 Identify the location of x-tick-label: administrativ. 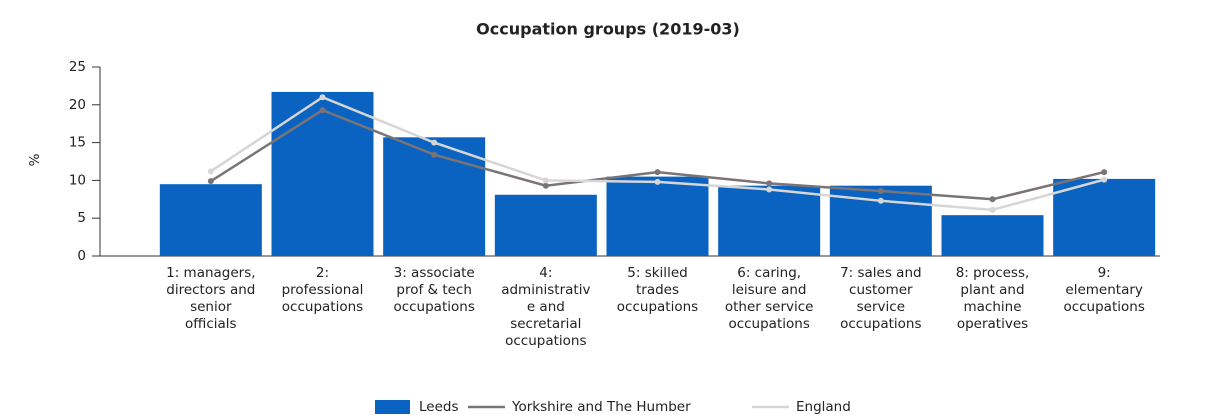
(545, 290).